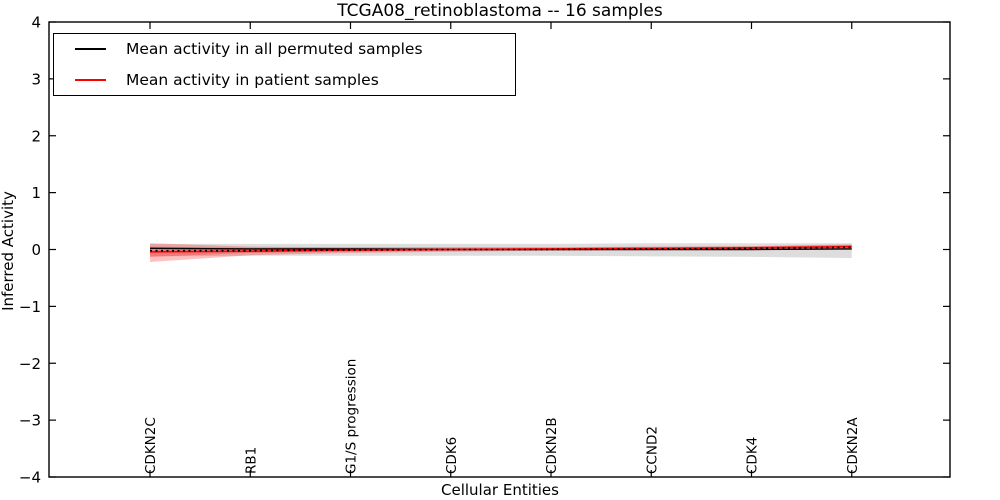 Image resolution: width=1000 pixels, height=500 pixels. What do you see at coordinates (30, 421) in the screenshot?
I see `y-tick-label: −3` at bounding box center [30, 421].